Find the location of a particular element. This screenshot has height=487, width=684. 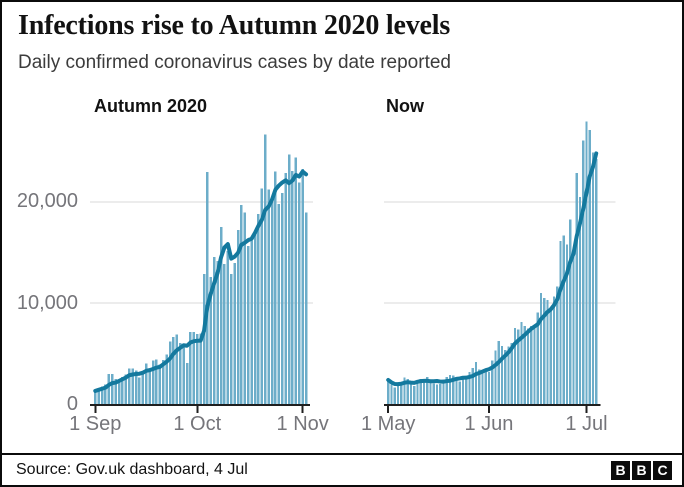

x-axis-label-1-nov: 1 Nov is located at coordinates (302, 424).